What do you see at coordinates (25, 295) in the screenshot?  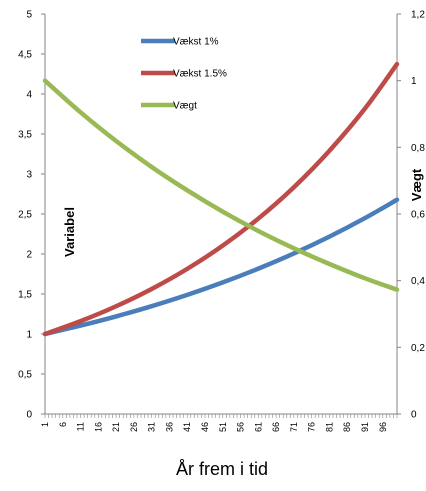 I see `y-tick-label: 1,5` at bounding box center [25, 295].